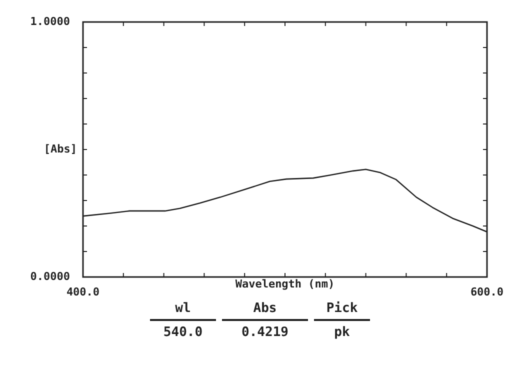 This screenshot has width=514, height=379. What do you see at coordinates (342, 333) in the screenshot?
I see `text: pk` at bounding box center [342, 333].